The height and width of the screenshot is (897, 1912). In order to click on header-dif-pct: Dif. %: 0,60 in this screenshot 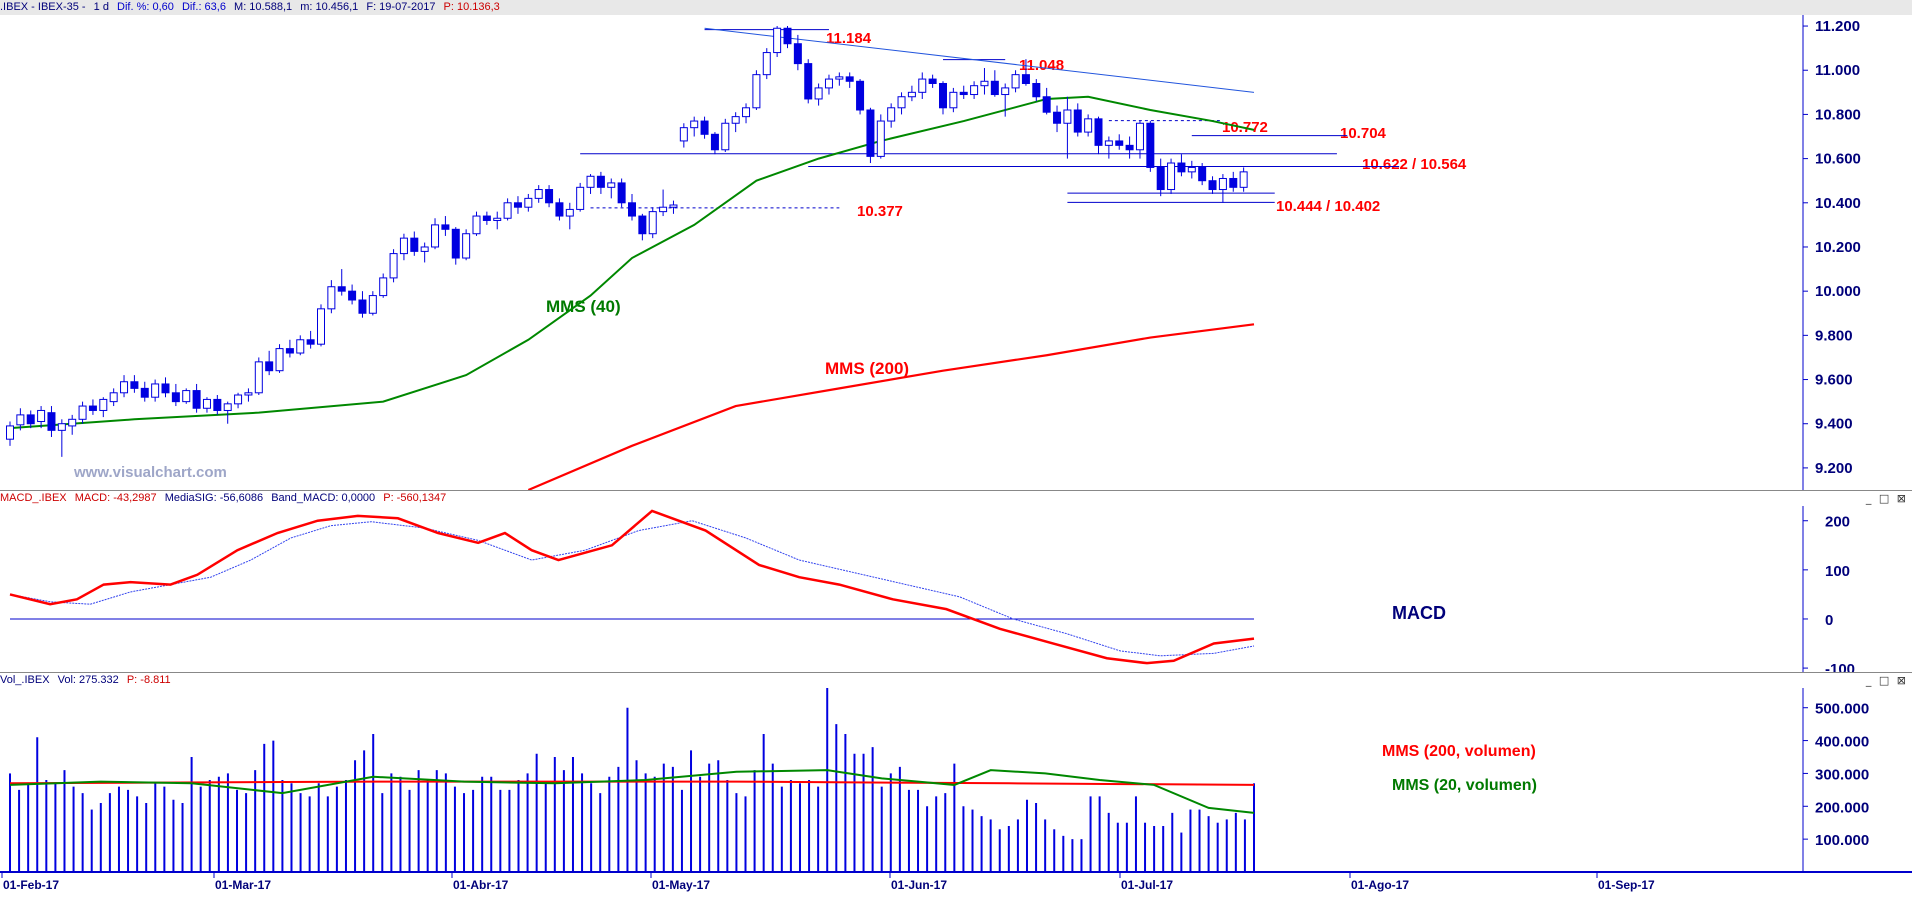, I will do `click(145, 7)`.